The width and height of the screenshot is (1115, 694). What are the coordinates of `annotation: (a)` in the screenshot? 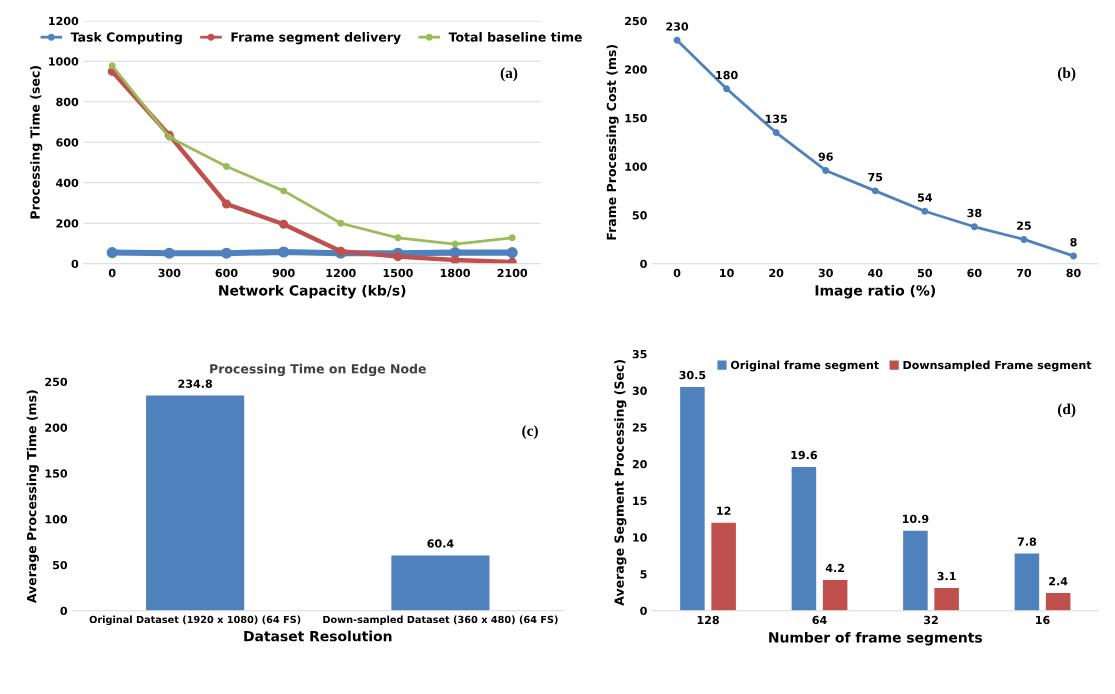 It's located at (509, 74).